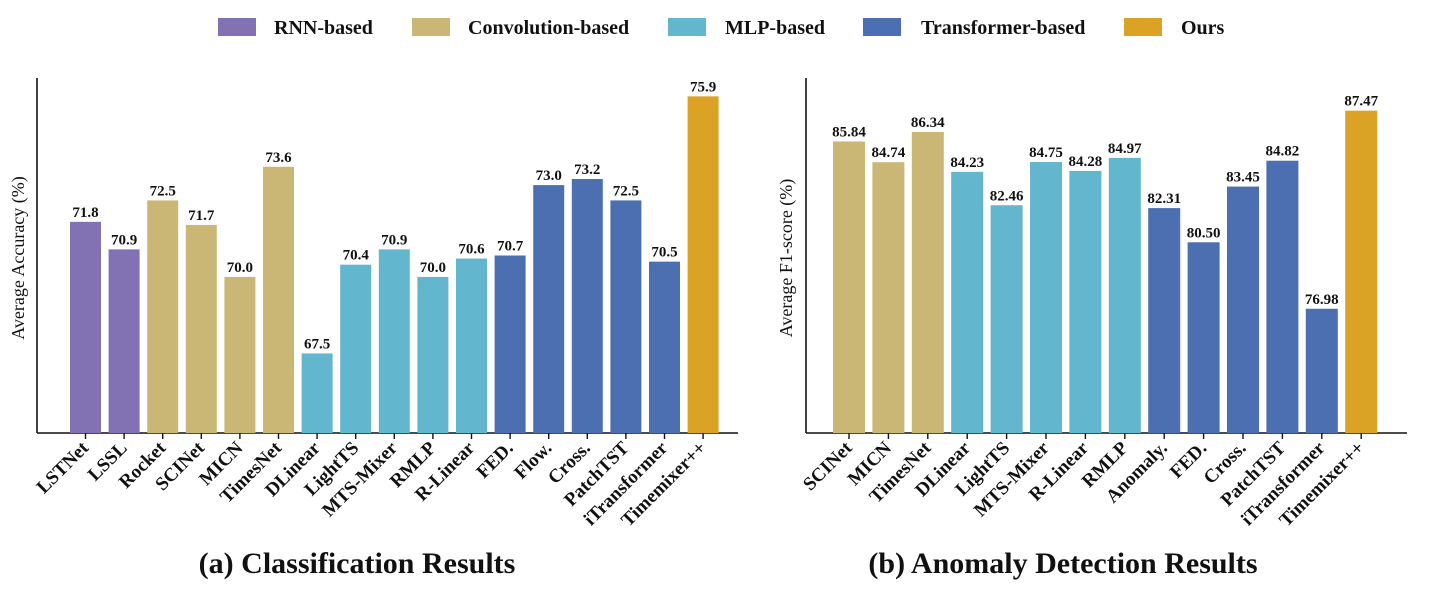 The width and height of the screenshot is (1434, 601). Describe the element at coordinates (849, 132) in the screenshot. I see `anomaly-value-label-scinet: 85.84` at that location.